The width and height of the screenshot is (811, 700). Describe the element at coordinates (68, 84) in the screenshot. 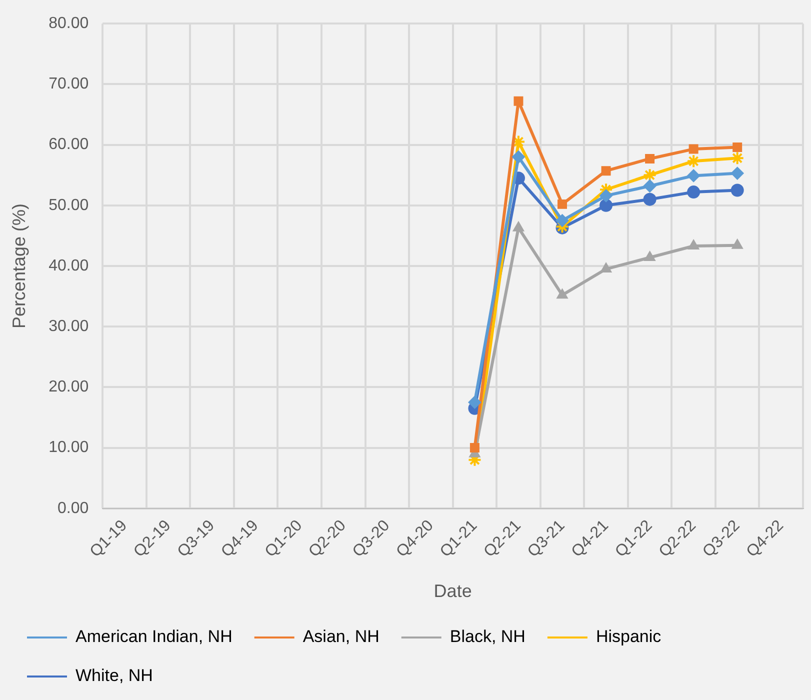

I see `y-tick-label: 70.00` at that location.